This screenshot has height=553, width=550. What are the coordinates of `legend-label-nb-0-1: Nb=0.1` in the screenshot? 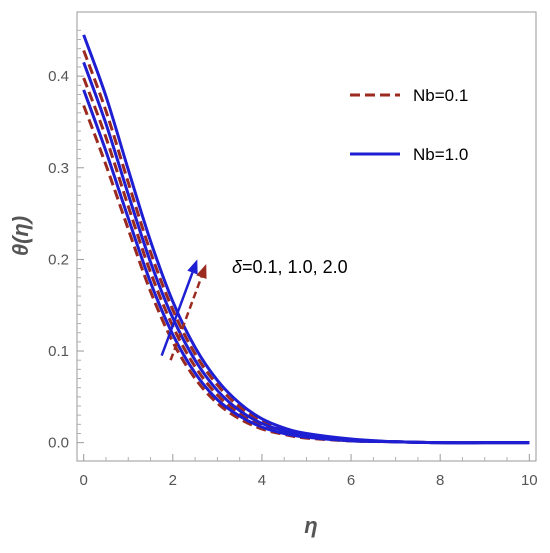 It's located at (440, 95).